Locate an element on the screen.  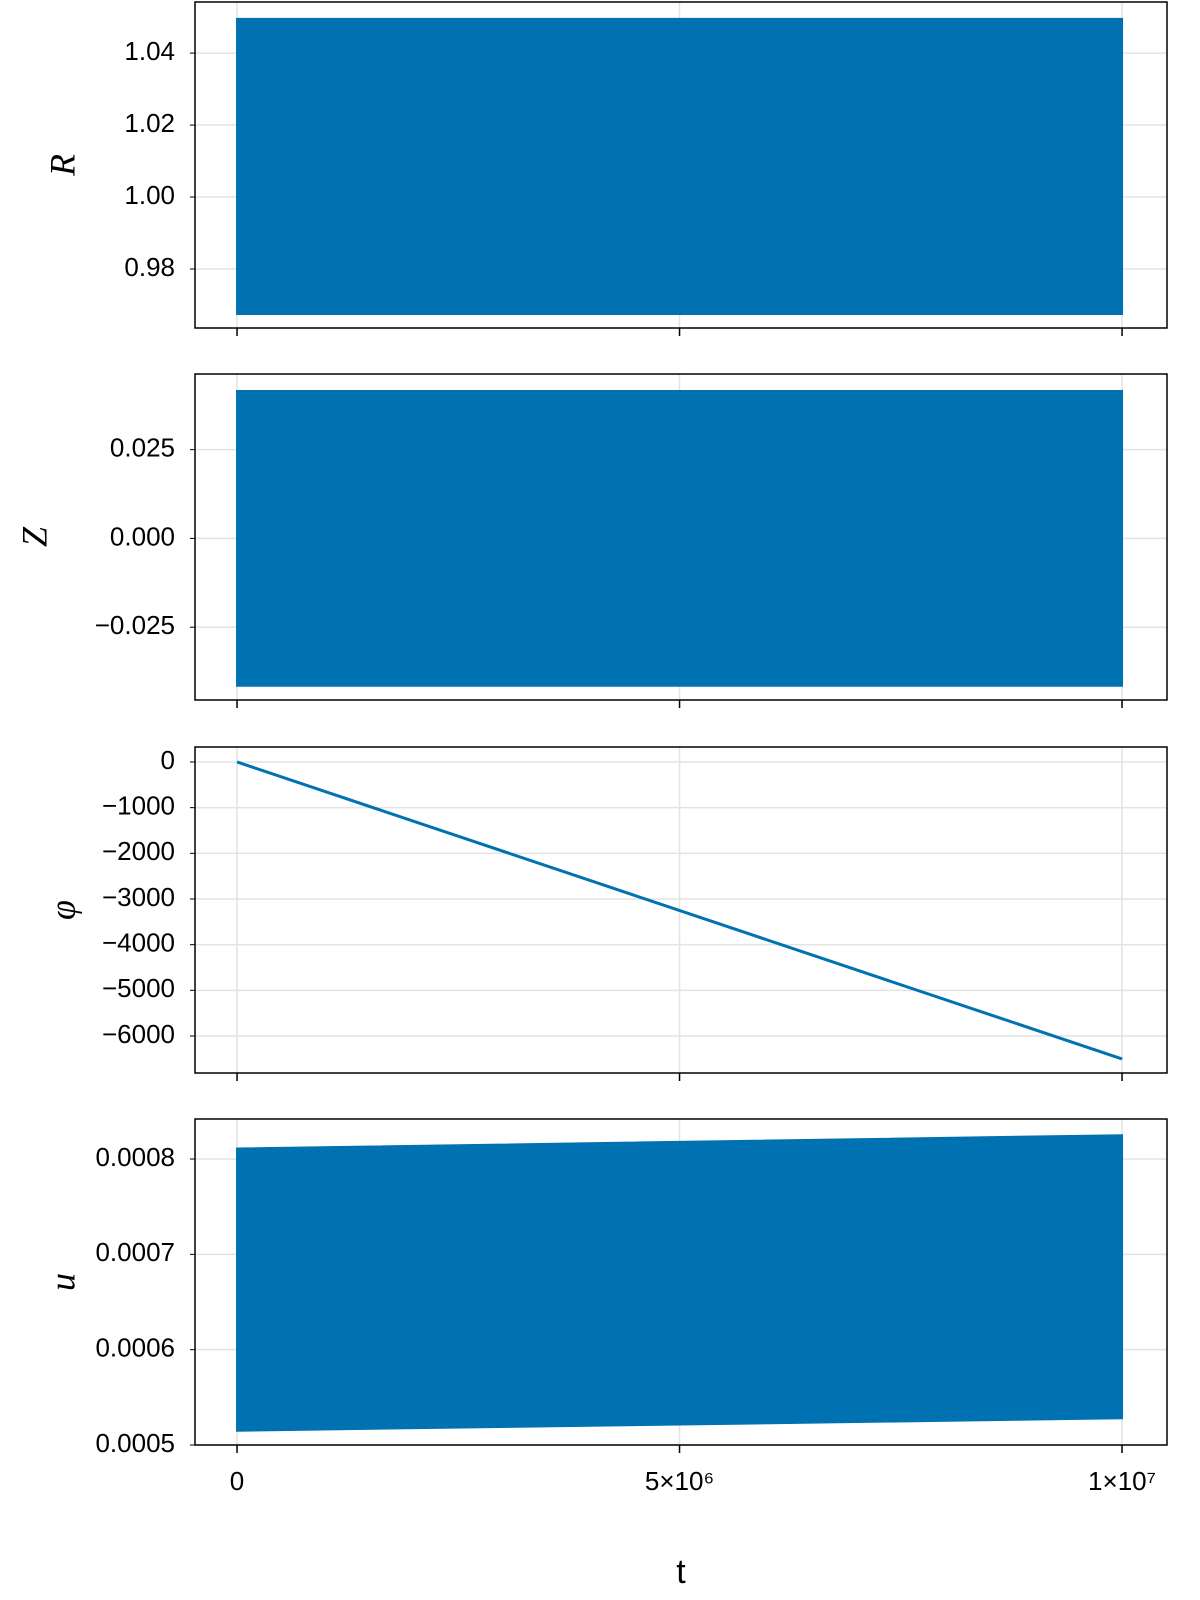
y-tick-label: 0.0007 is located at coordinates (135, 1252).